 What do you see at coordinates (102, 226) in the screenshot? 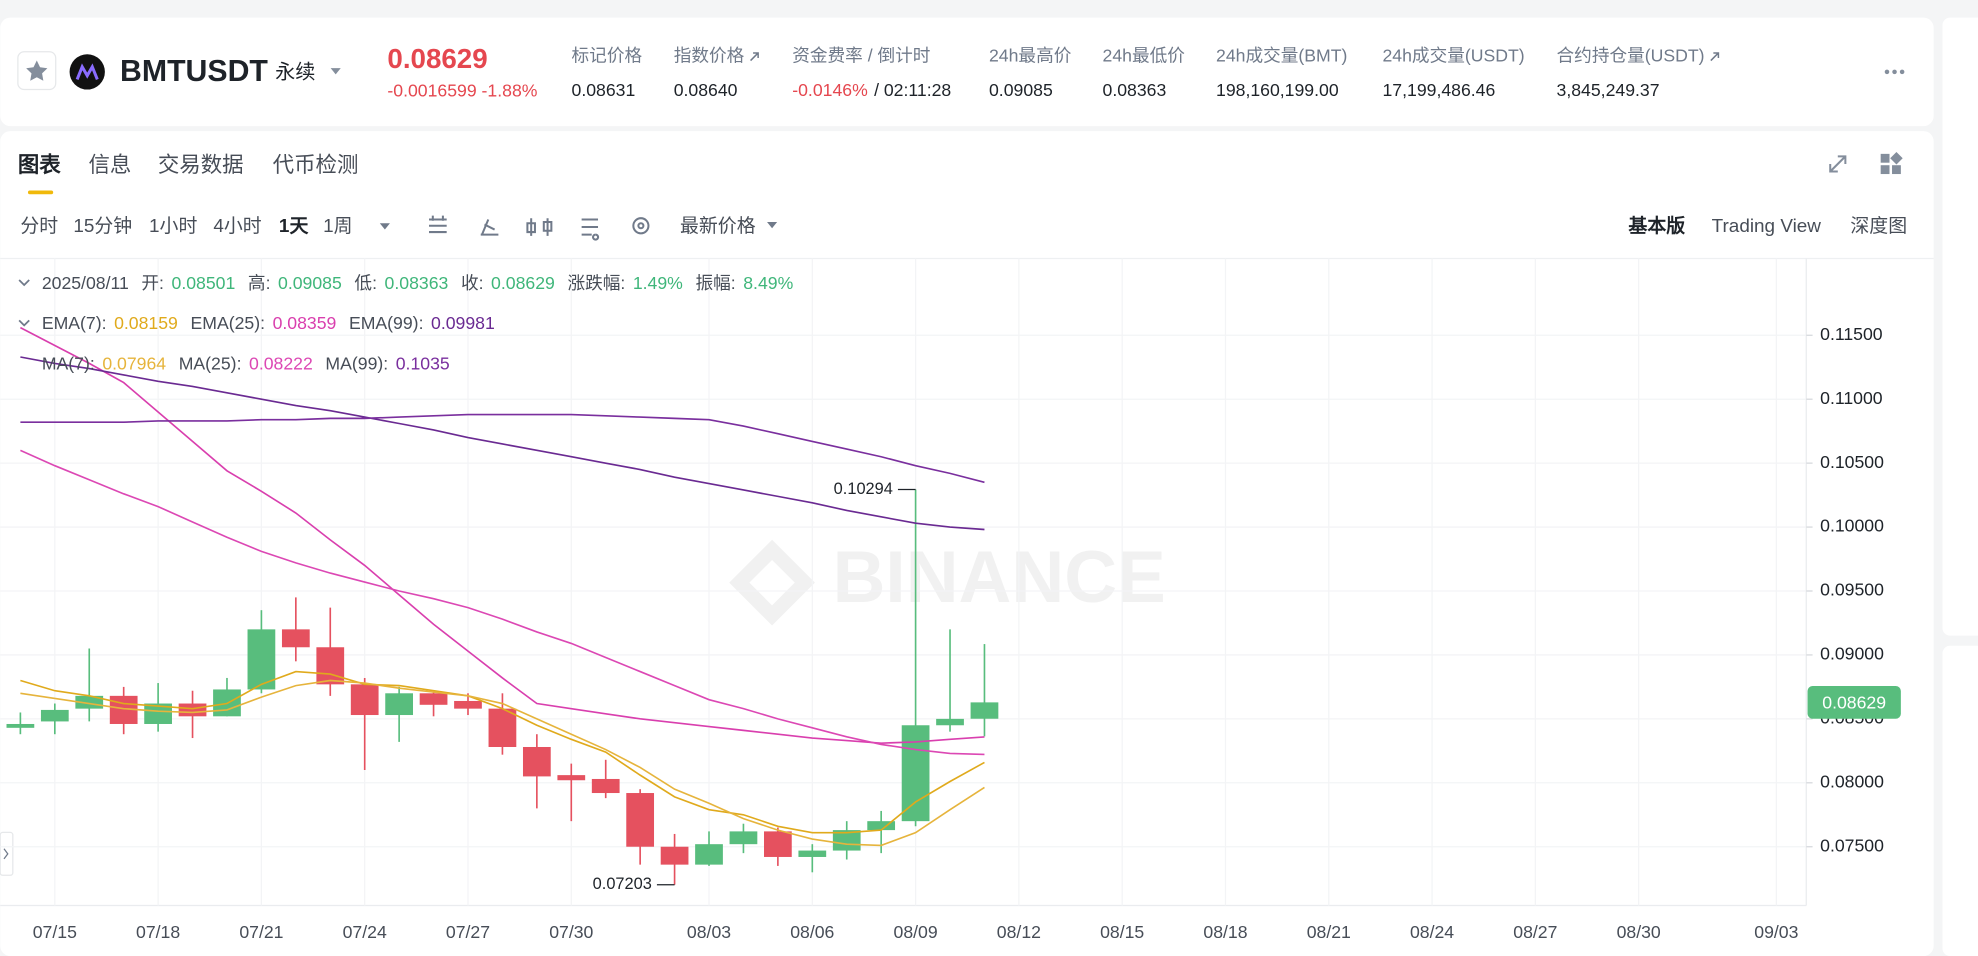
I see `interval: 15分钟` at bounding box center [102, 226].